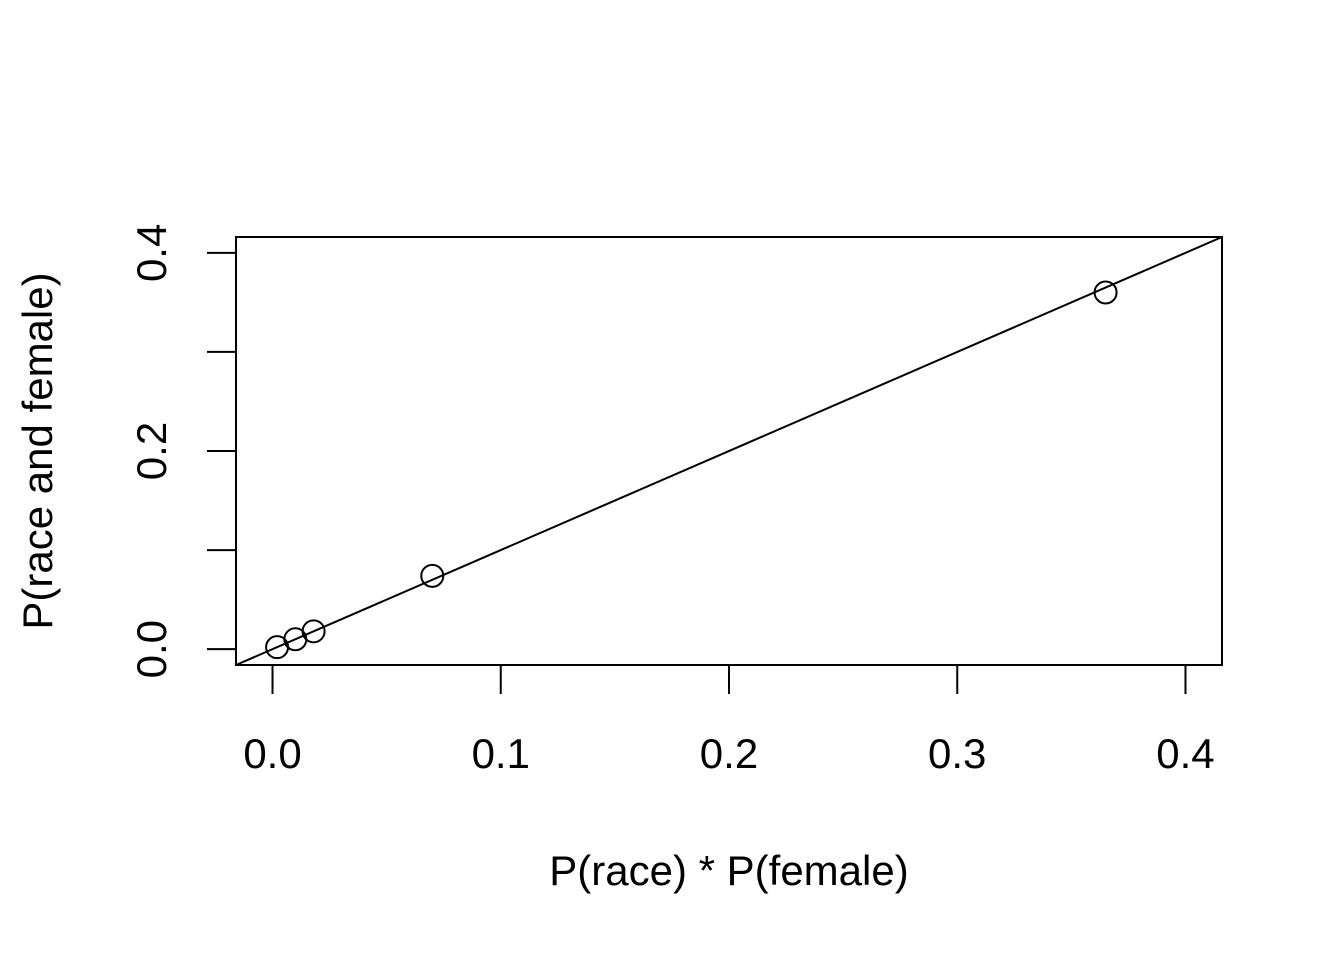  I want to click on x-tick-label-4: 0.4, so click(1185, 753).